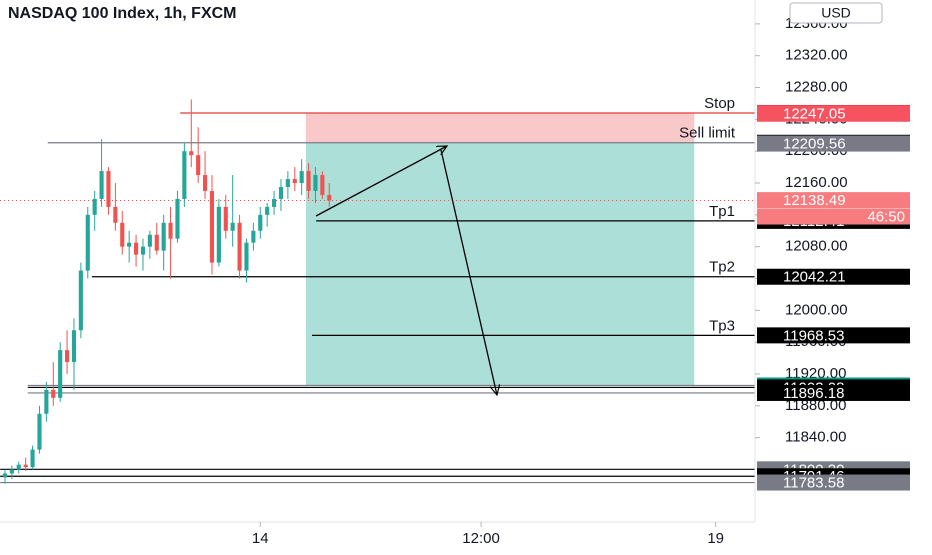 The height and width of the screenshot is (555, 932). What do you see at coordinates (722, 211) in the screenshot?
I see `level-name: Tp1` at bounding box center [722, 211].